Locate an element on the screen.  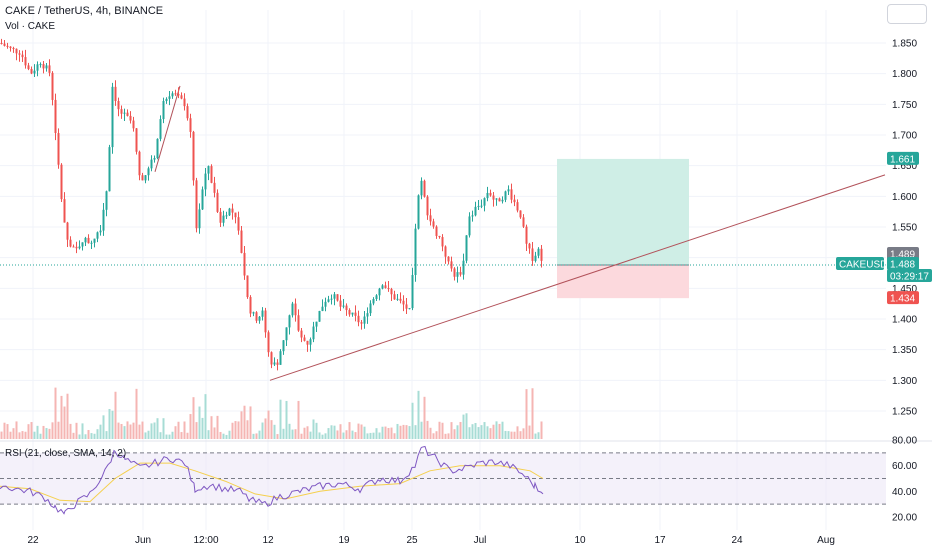
symbol-title: CAKE / TetherUS, 4h, BINANCE is located at coordinates (84, 11).